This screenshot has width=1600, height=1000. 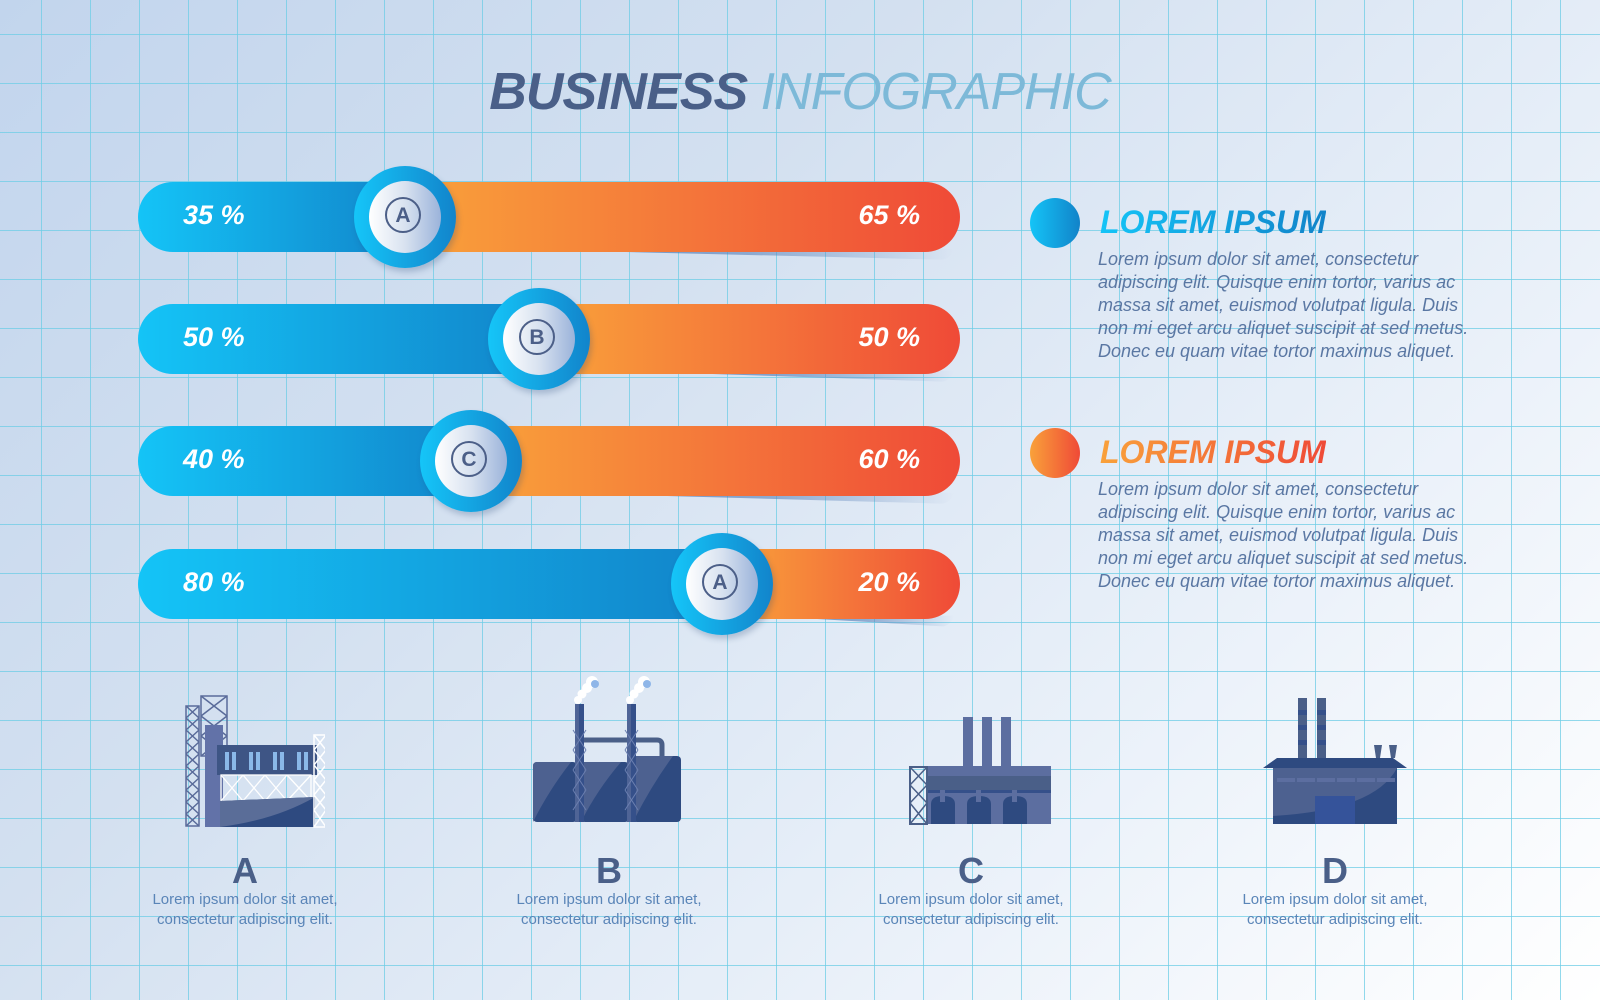 I want to click on factory-letter: A, so click(x=245, y=870).